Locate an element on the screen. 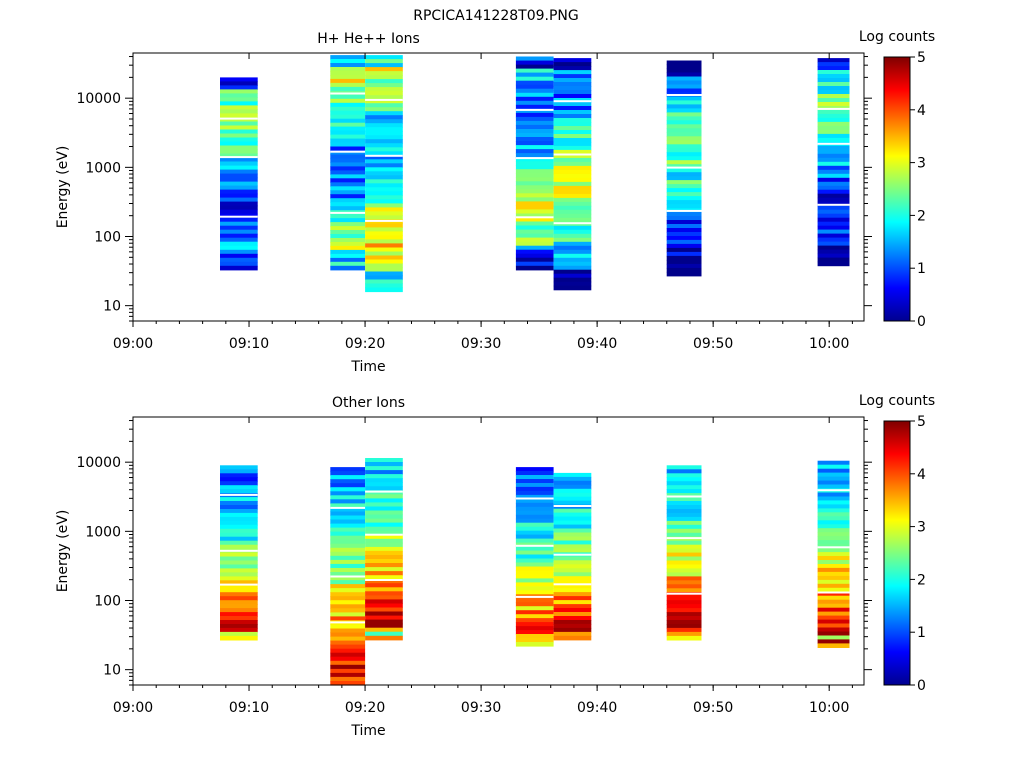  panel-title: H+ He++ Ions is located at coordinates (368, 39).